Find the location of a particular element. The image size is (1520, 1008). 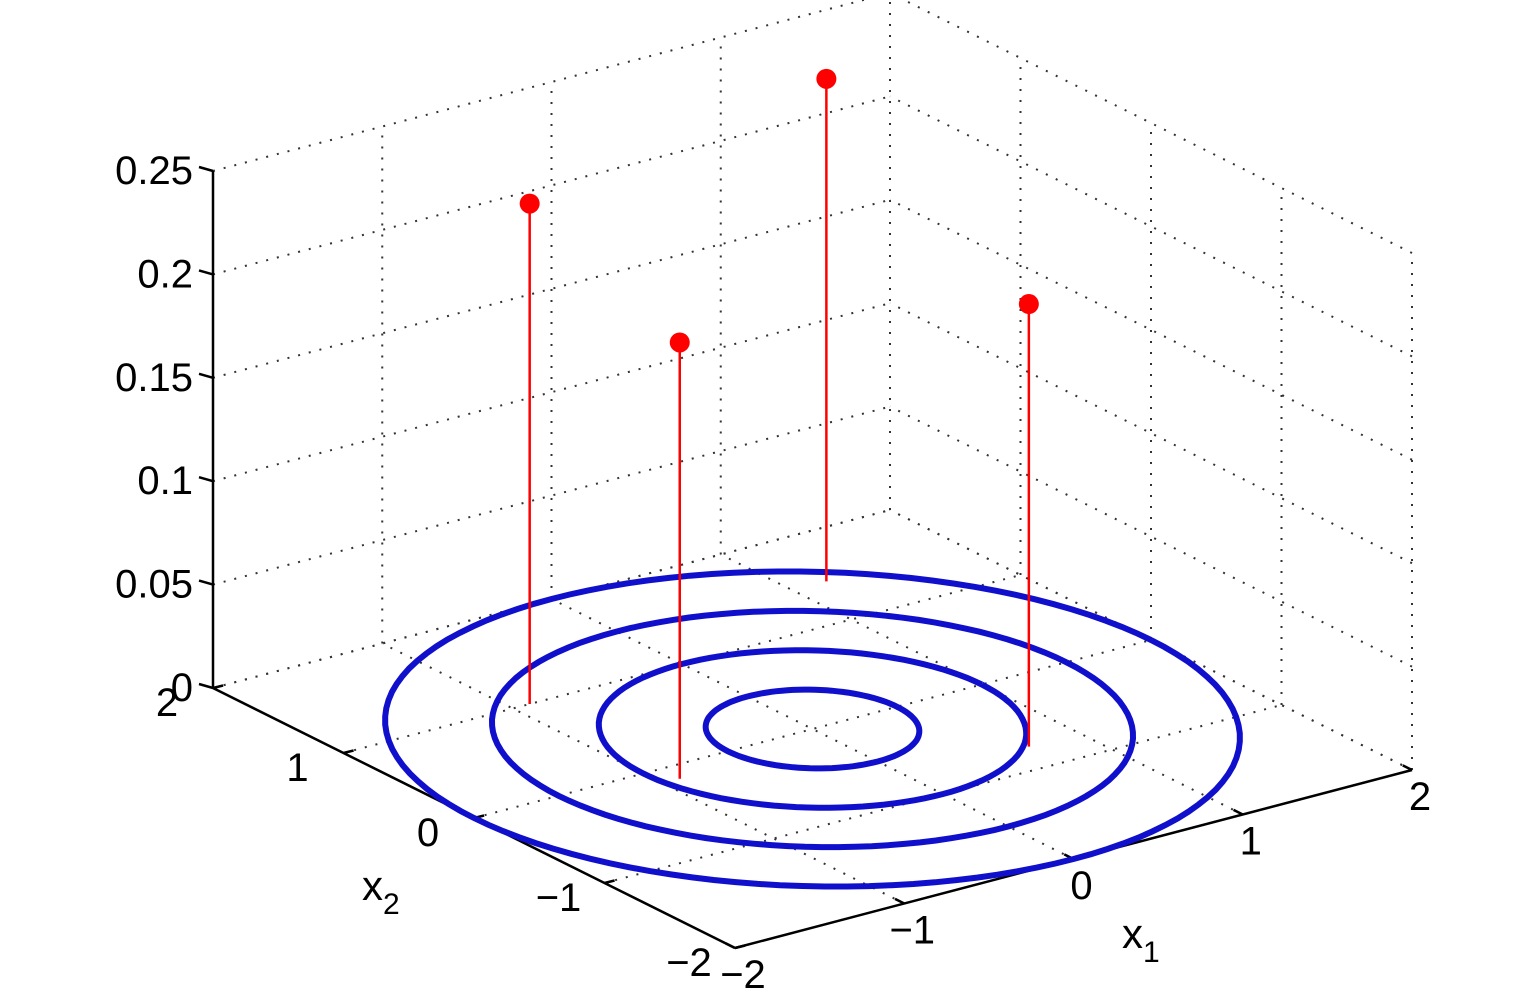

x-axis-label: x1 is located at coordinates (1141, 939).